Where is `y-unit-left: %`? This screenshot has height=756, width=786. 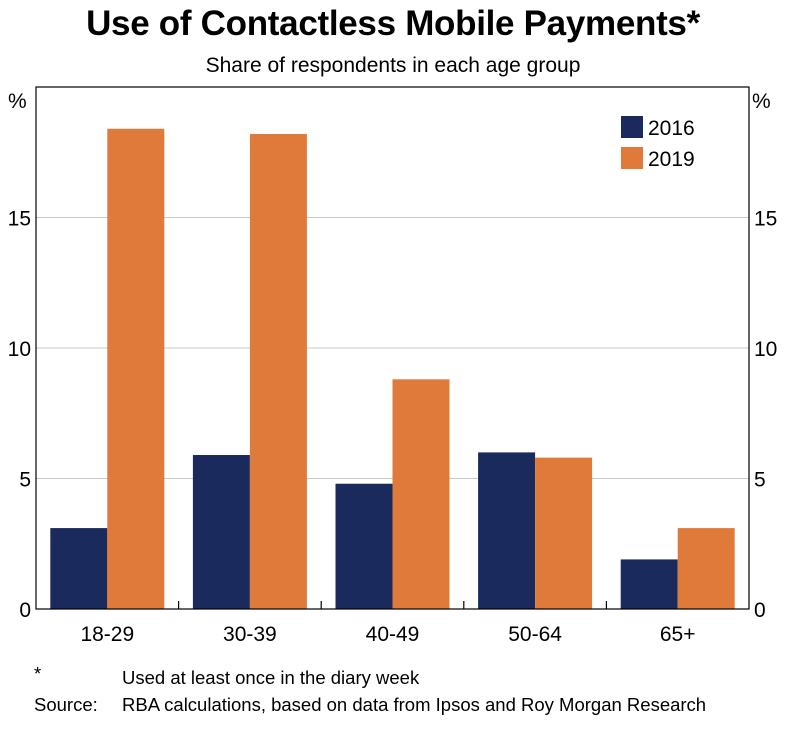
y-unit-left: % is located at coordinates (17, 101).